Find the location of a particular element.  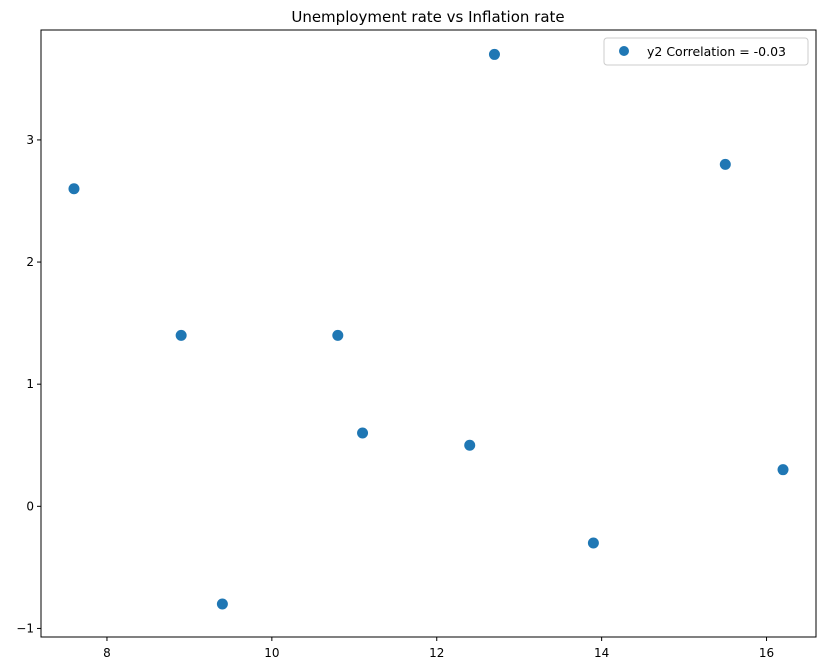

y-tick-label: 1 is located at coordinates (30, 384).